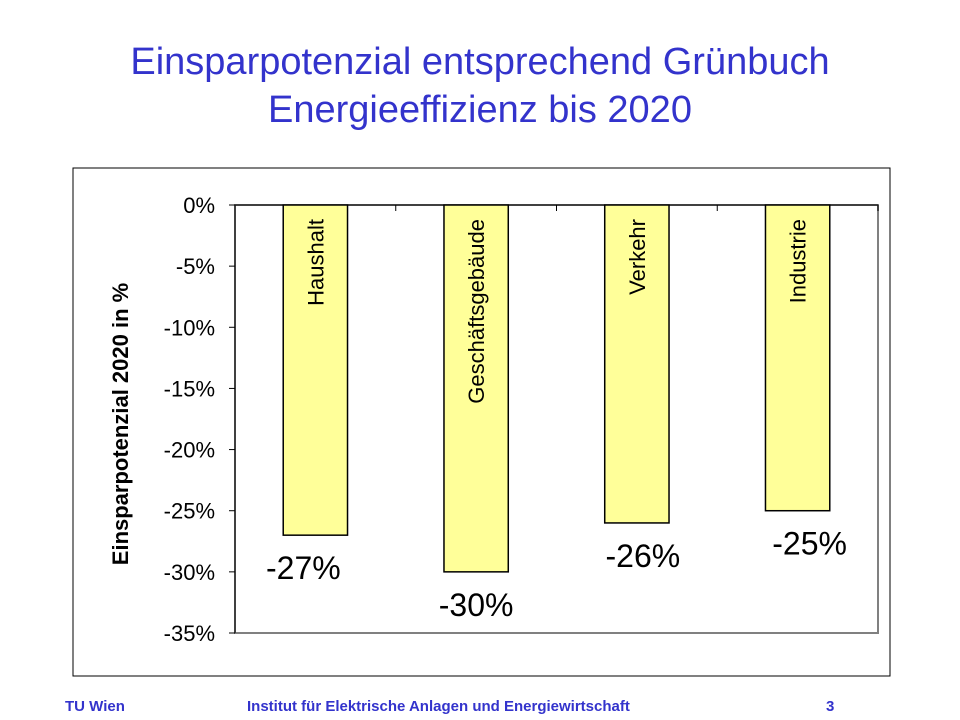 This screenshot has width=960, height=720. I want to click on slide-title-line-2: Energieeffizienz bis 2020, so click(480, 110).